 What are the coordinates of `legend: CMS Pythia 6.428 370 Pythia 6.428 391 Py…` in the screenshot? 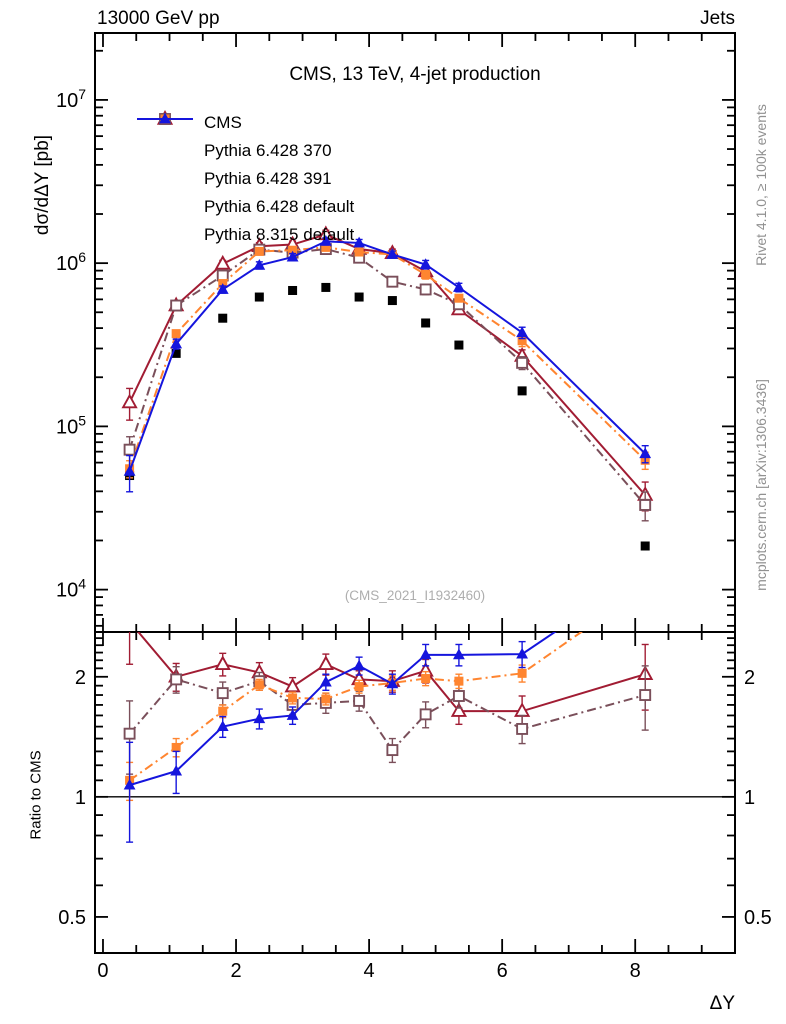 It's located at (245, 179).